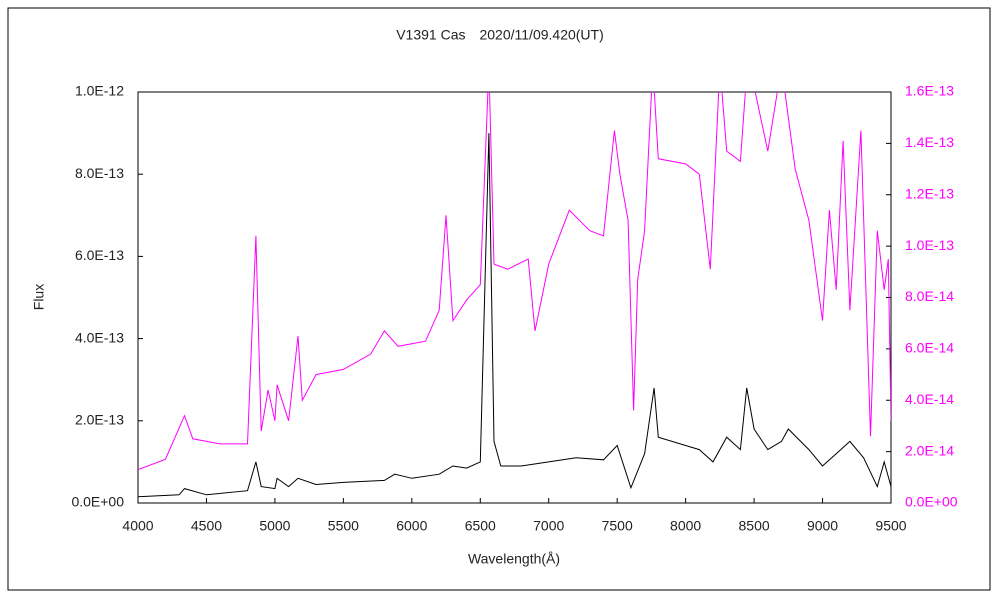  I want to click on x-tick-label: 6000, so click(411, 526).